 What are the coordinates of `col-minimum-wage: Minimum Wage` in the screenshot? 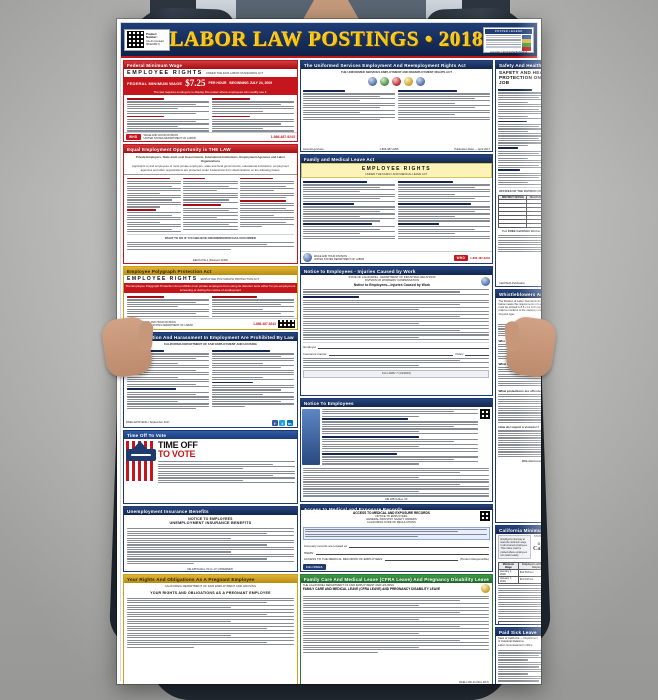 It's located at (508, 565).